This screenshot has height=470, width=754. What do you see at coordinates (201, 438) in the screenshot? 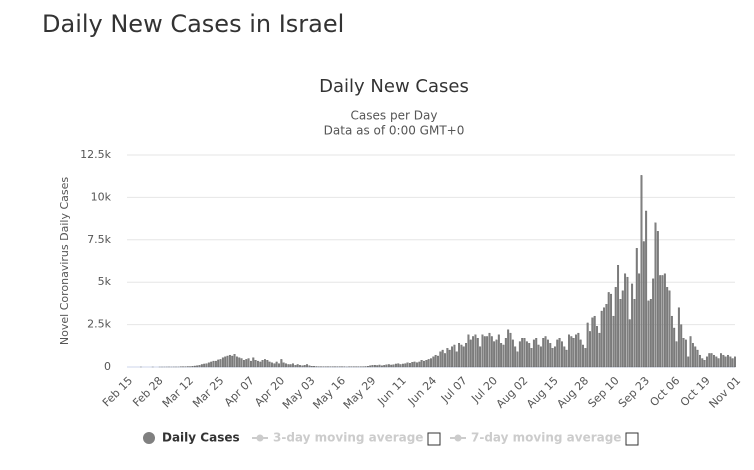
I see `legend-label: Daily Cases` at bounding box center [201, 438].